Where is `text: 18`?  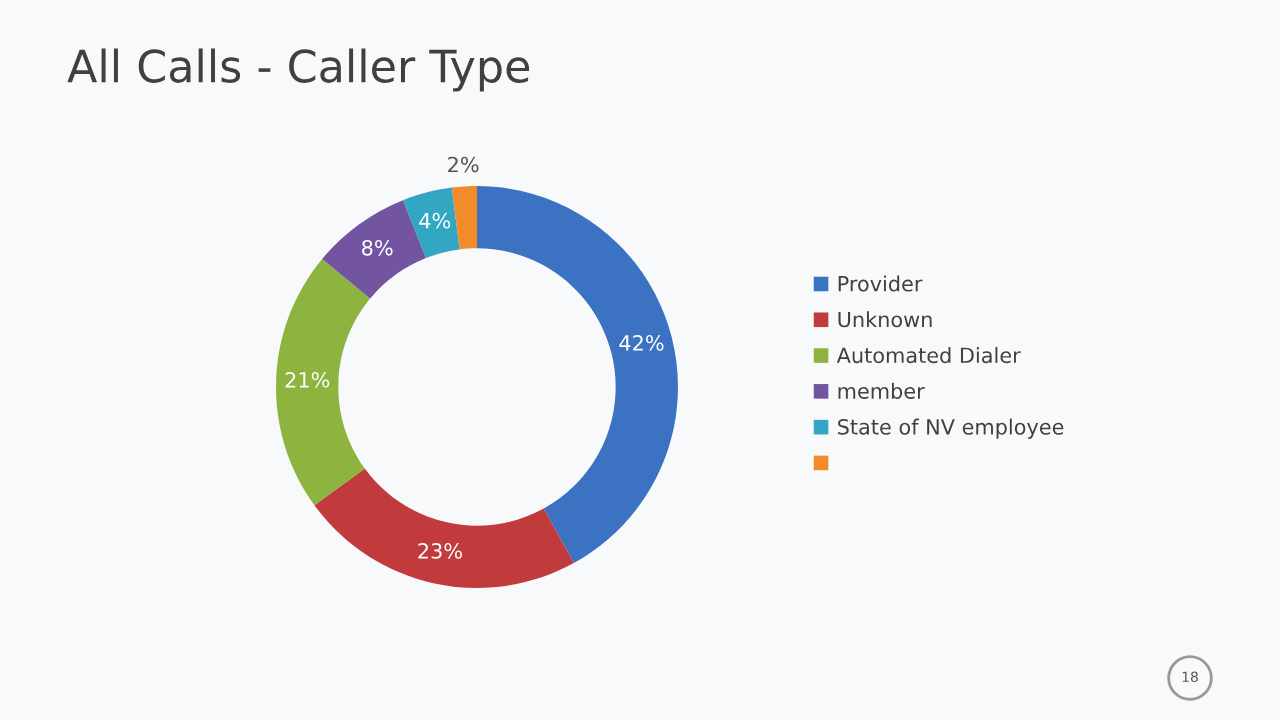 text: 18 is located at coordinates (1190, 677).